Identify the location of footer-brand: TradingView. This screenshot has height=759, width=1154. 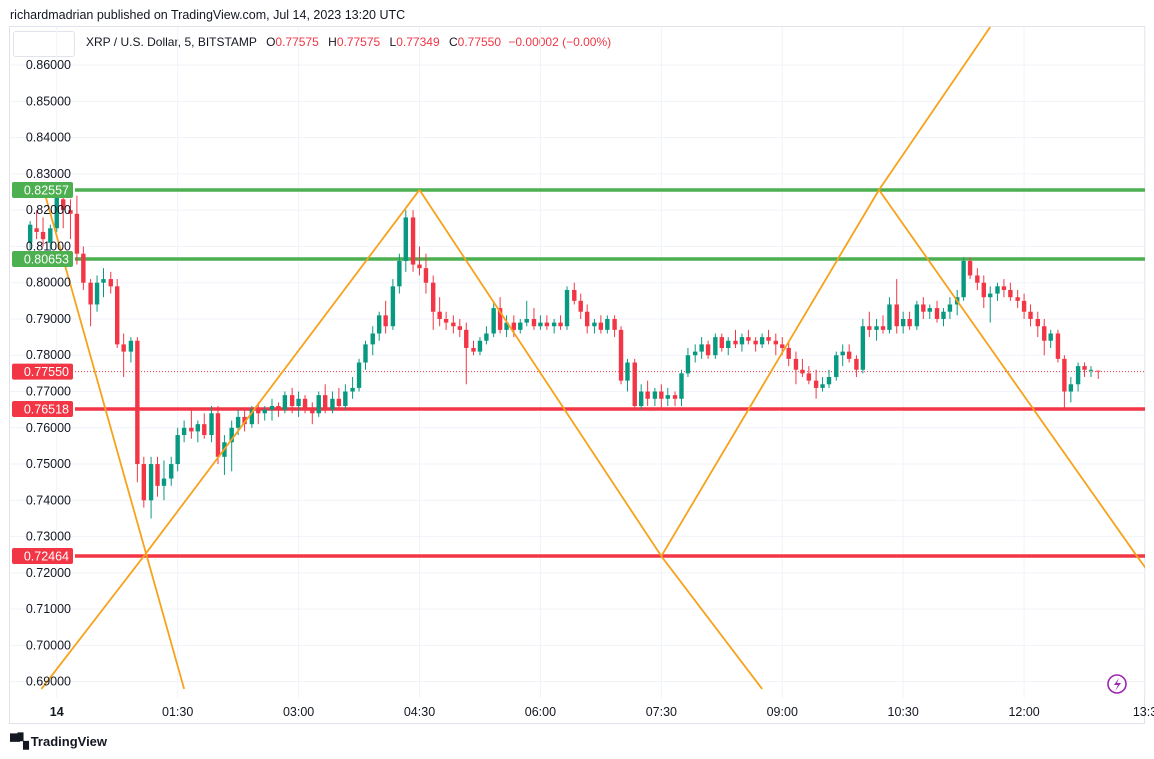
(69, 741).